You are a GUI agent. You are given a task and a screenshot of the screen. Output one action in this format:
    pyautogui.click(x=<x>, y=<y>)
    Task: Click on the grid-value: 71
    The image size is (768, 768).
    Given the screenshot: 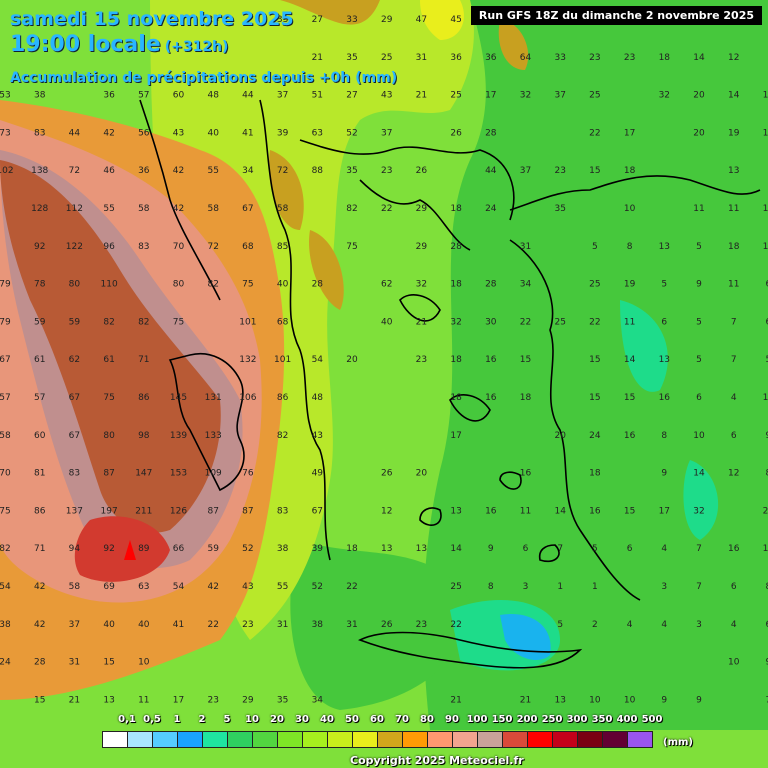 What is the action you would take?
    pyautogui.click(x=143, y=360)
    